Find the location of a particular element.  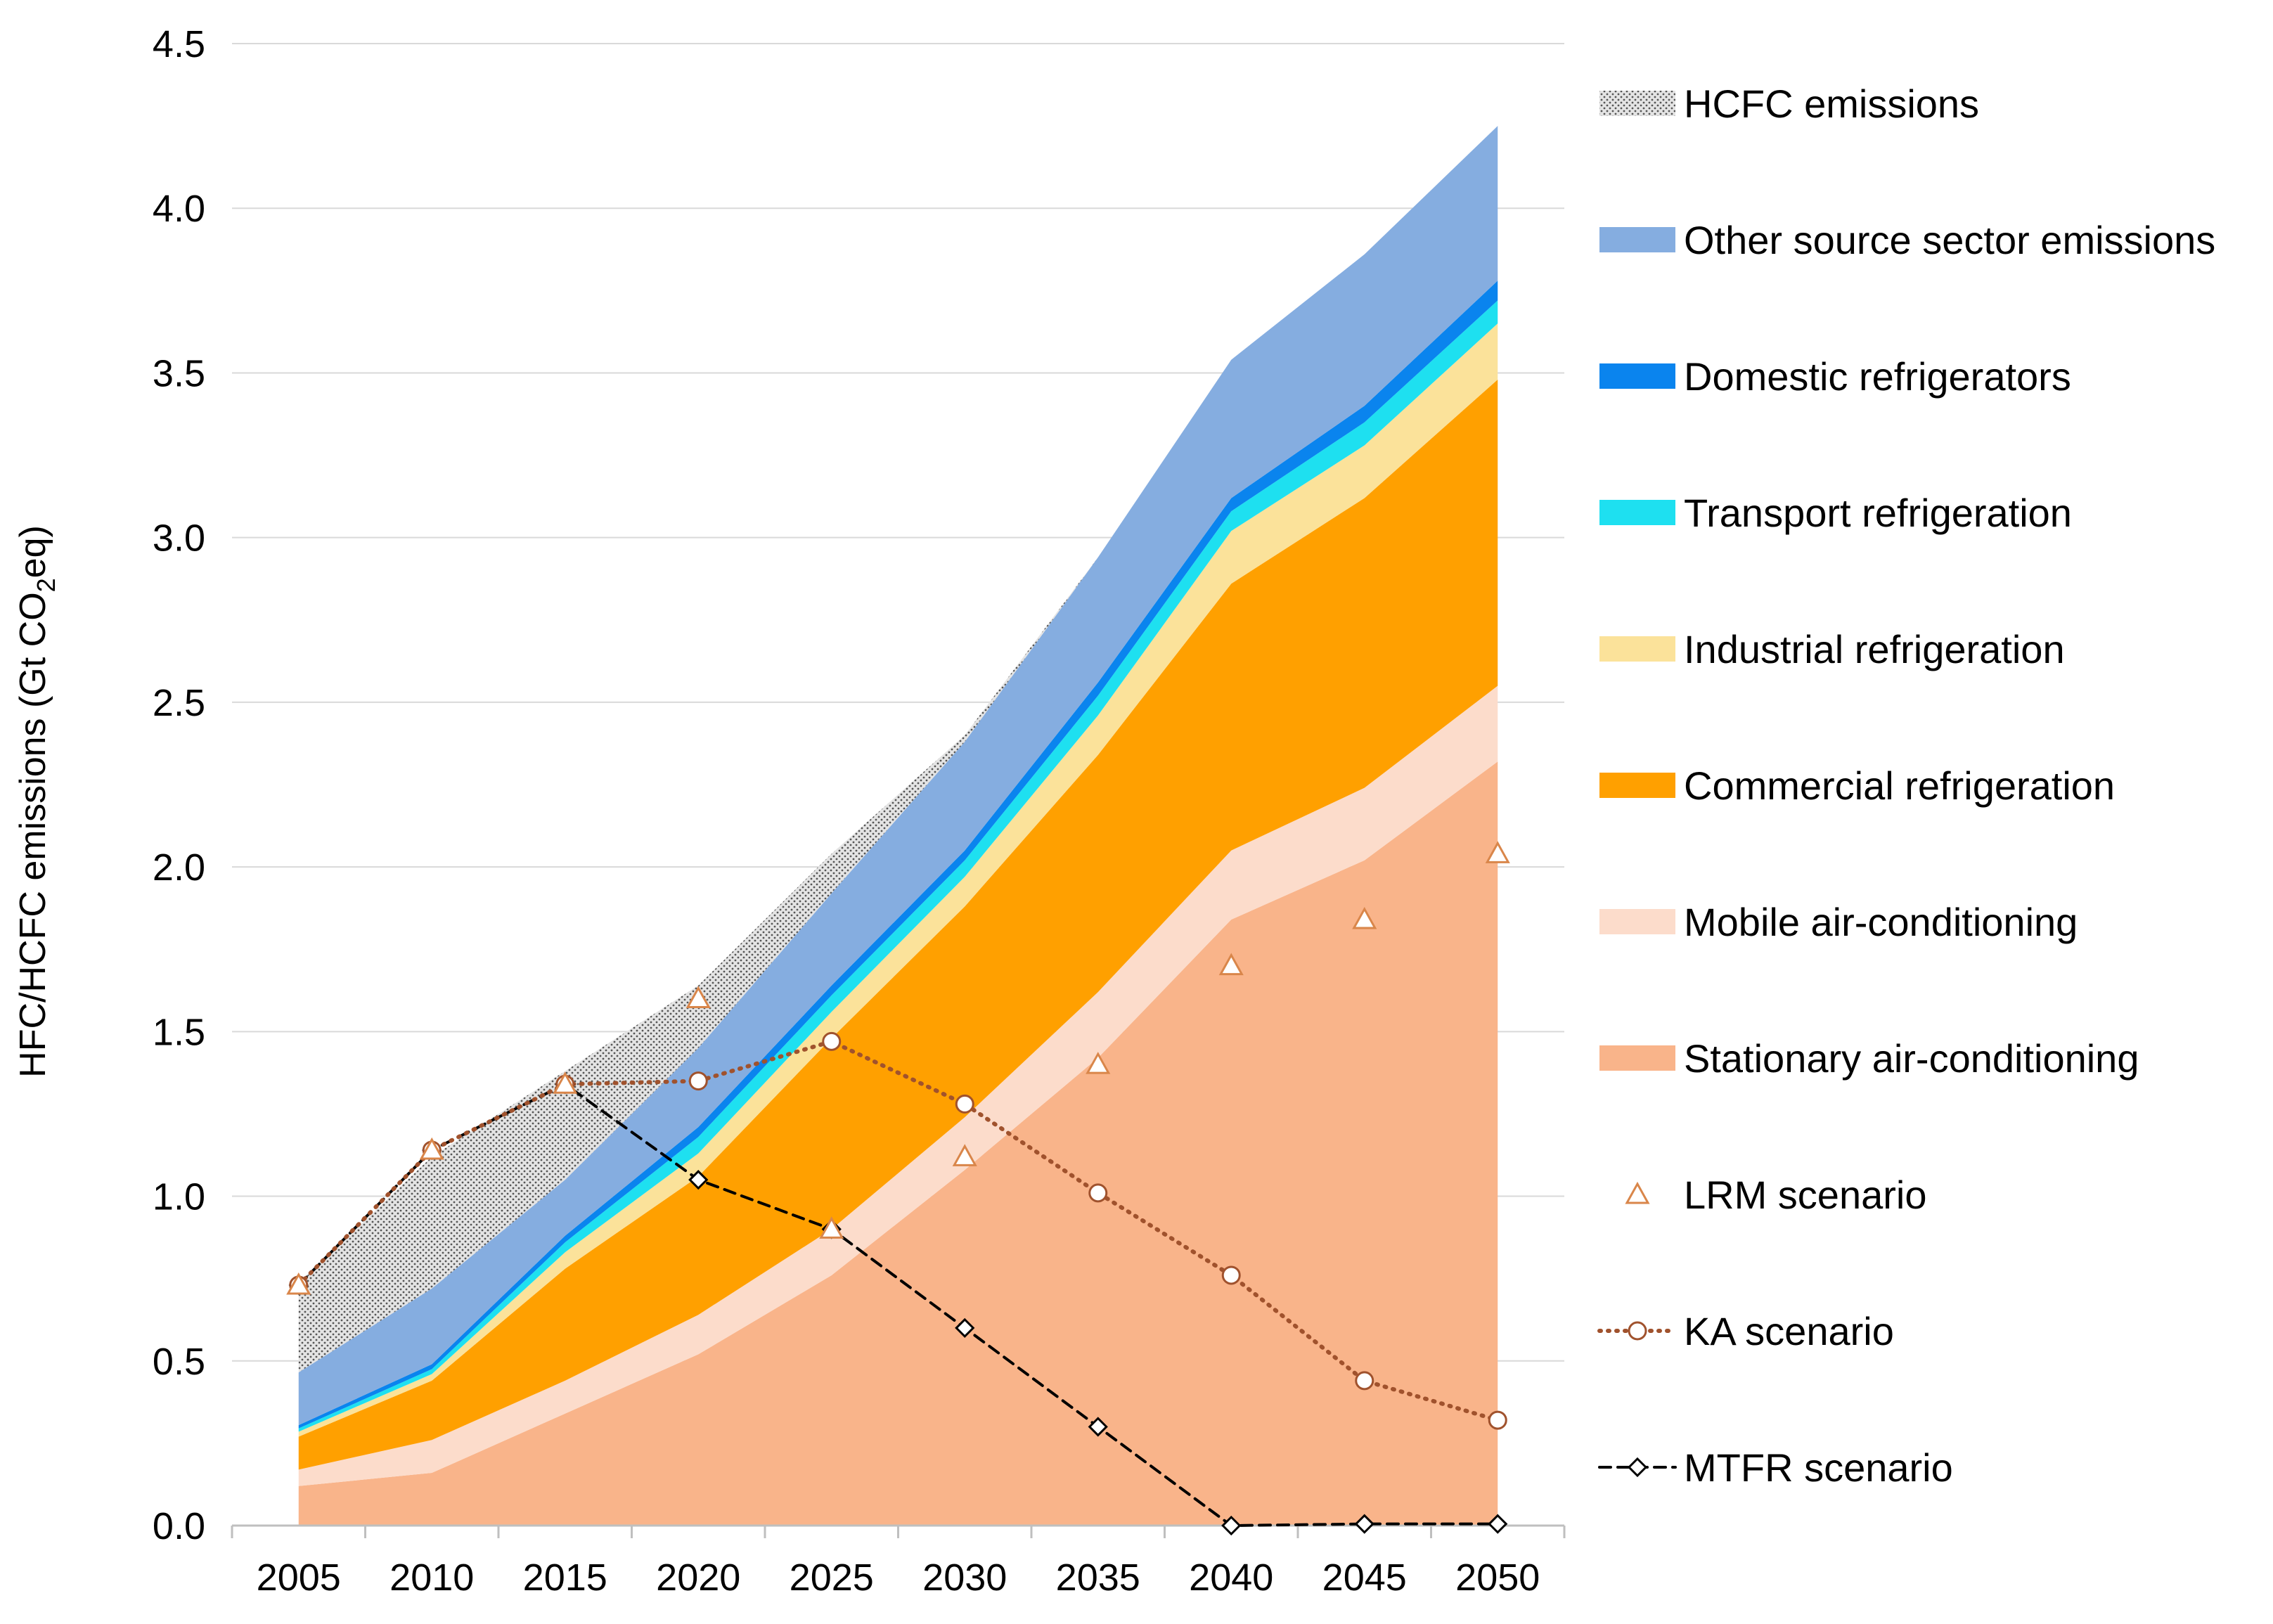

legend-marker-lrm-scenario is located at coordinates (1637, 1192).